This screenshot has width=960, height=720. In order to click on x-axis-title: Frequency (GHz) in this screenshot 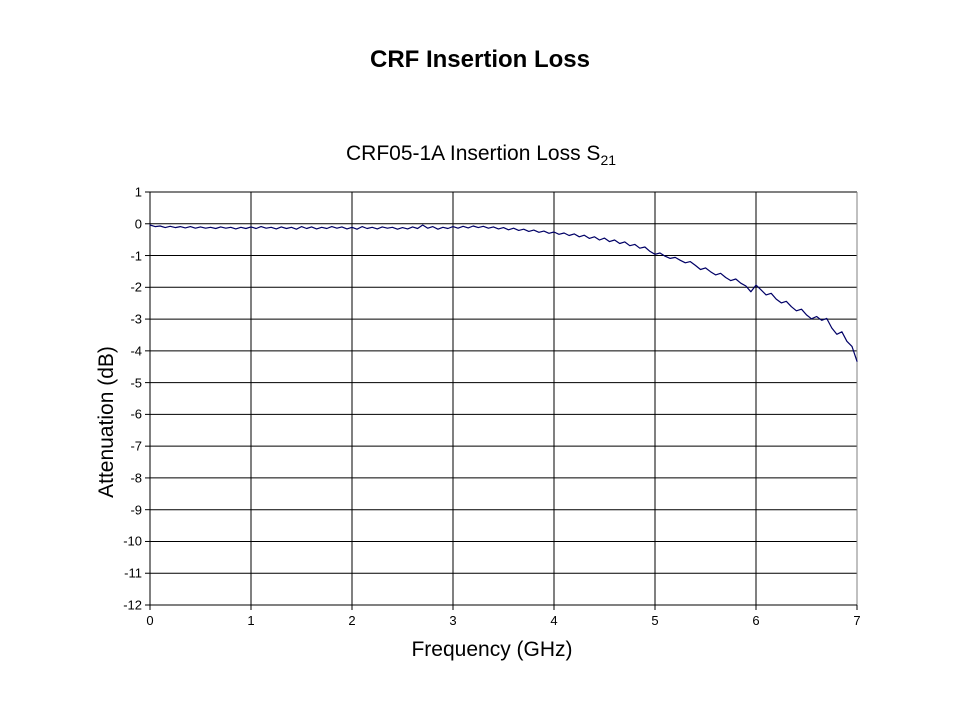, I will do `click(492, 649)`.